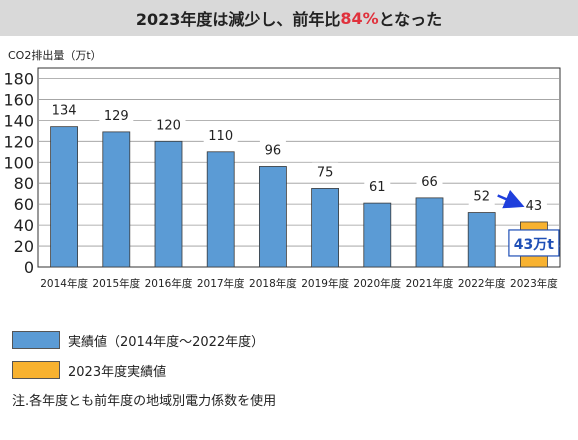 This screenshot has height=440, width=578. What do you see at coordinates (18, 78) in the screenshot?
I see `y-tick-label: 180` at bounding box center [18, 78].